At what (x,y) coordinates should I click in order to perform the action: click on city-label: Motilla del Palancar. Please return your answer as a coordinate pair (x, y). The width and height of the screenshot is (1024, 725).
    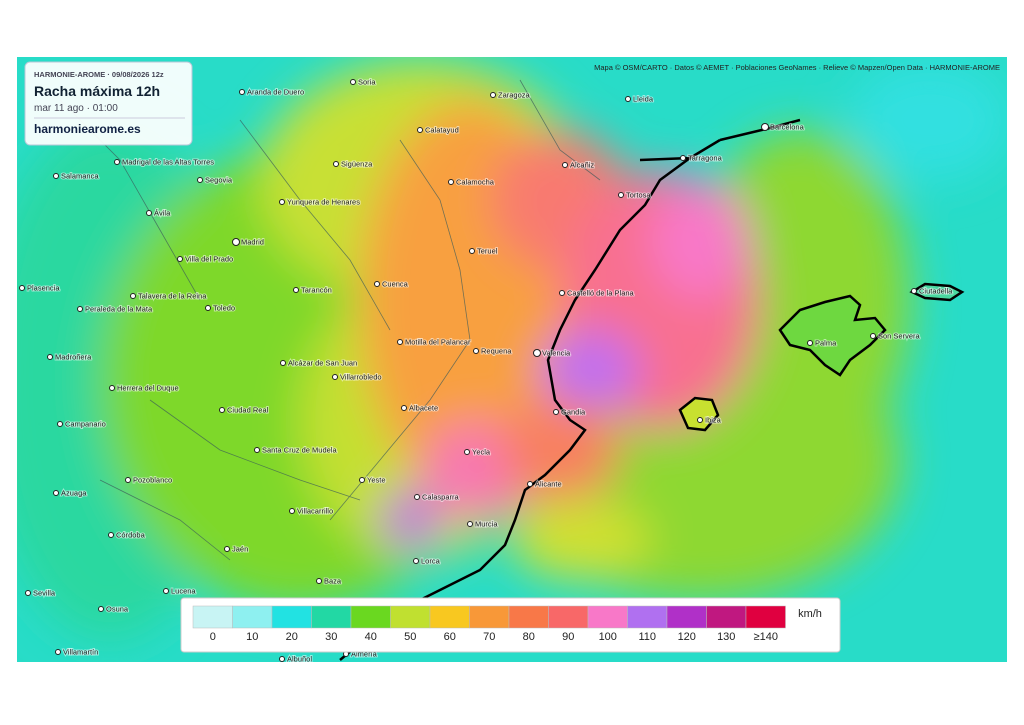
    Looking at the image, I should click on (438, 342).